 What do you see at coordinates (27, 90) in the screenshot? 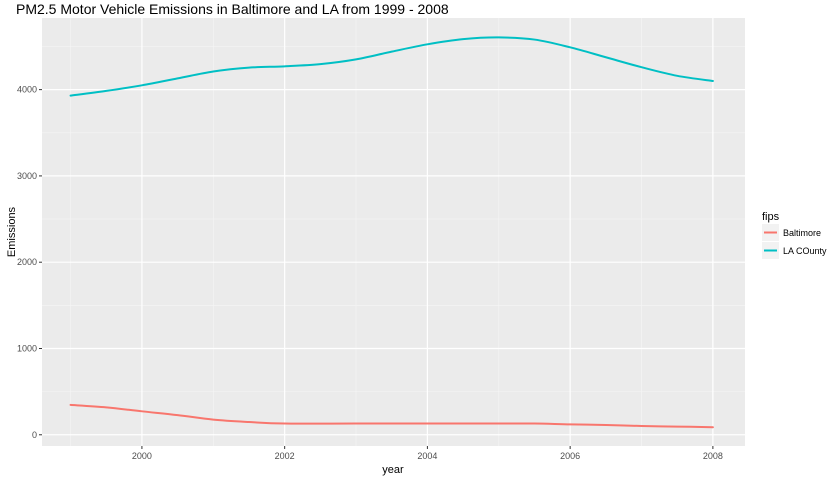
I see `y-tick-label: 4000` at bounding box center [27, 90].